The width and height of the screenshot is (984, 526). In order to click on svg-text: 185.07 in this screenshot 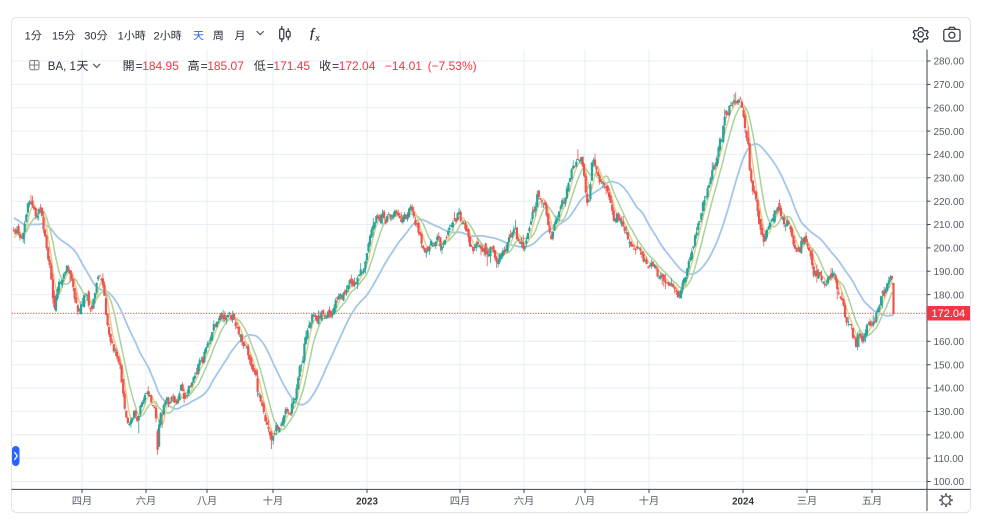, I will do `click(225, 66)`.